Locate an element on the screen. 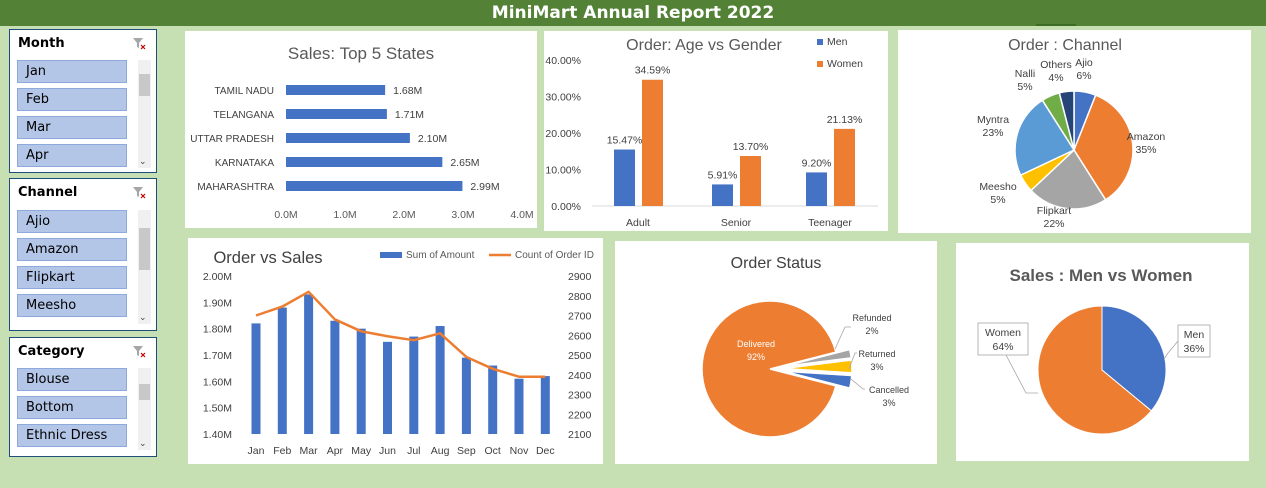  category-label: Aug is located at coordinates (440, 451).